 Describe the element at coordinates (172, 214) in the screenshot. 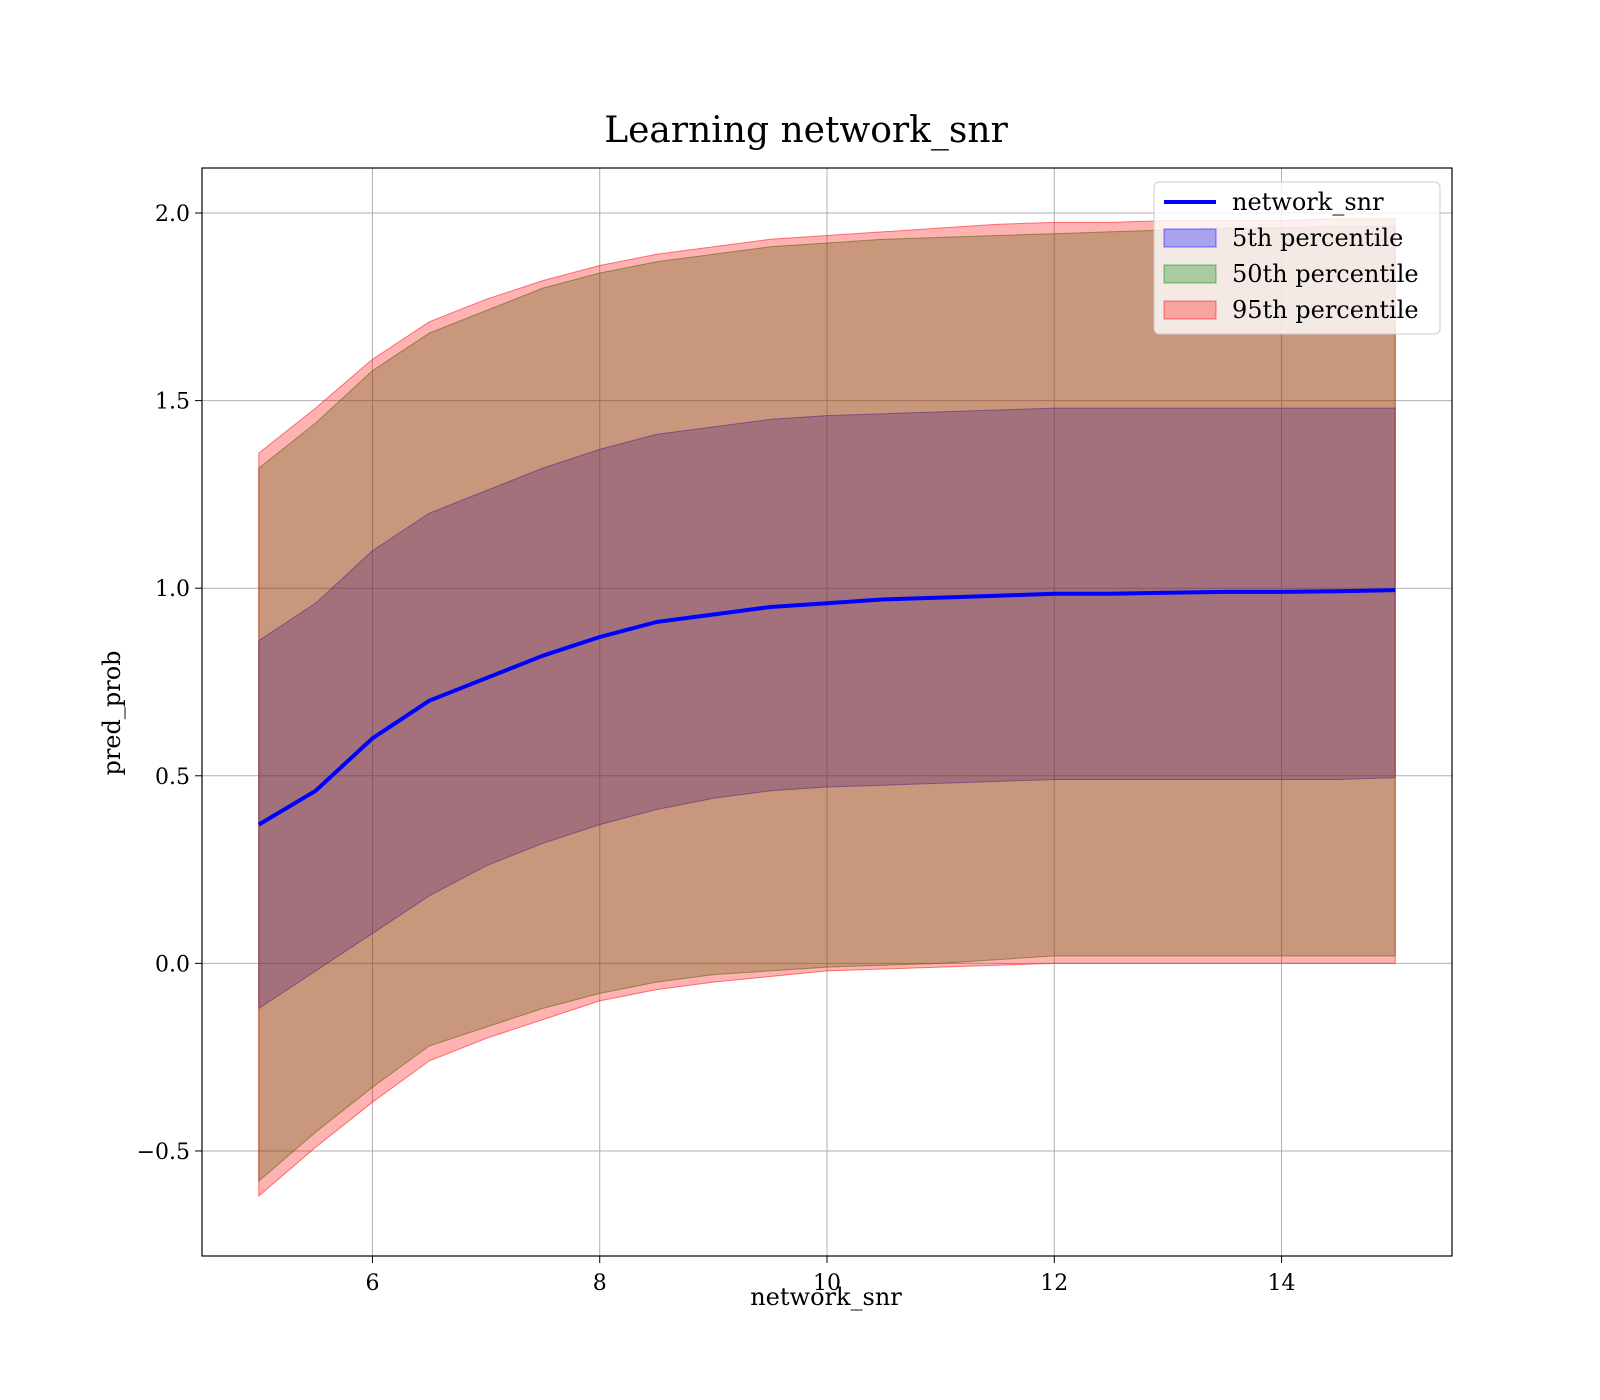

I see `y-tick-label: 2.0` at that location.